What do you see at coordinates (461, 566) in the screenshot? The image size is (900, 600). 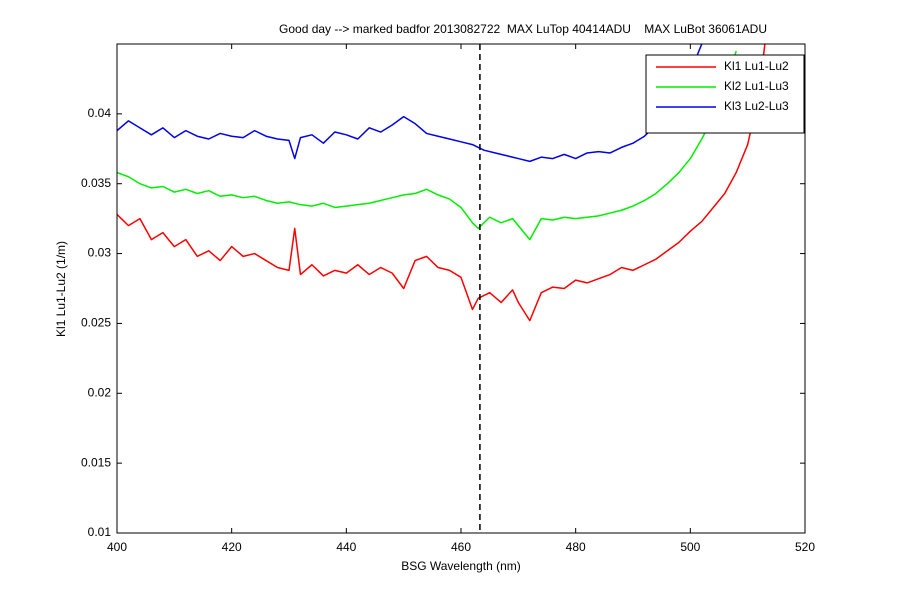 I see `x-axis-label: BSG Wavelength (nm)` at bounding box center [461, 566].